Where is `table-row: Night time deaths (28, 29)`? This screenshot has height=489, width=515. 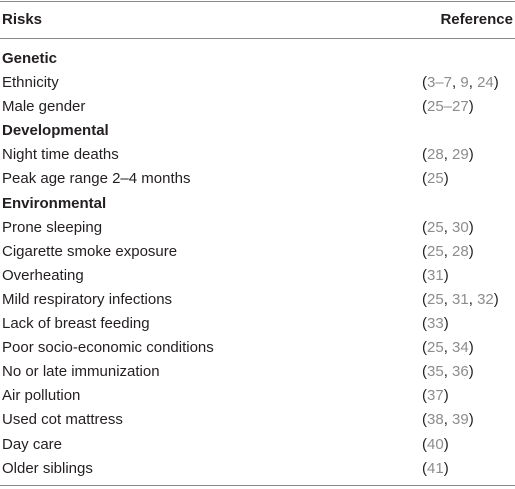
table-row: Night time deaths (28, 29) is located at coordinates (257, 155).